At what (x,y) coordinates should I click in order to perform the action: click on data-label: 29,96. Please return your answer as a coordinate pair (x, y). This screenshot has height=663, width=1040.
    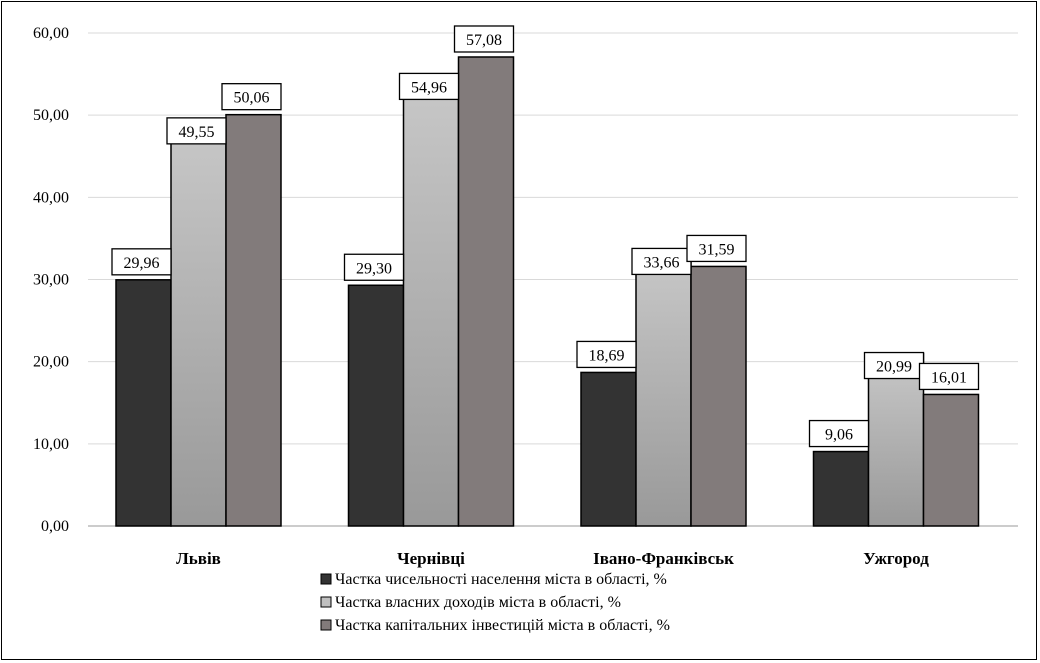
    Looking at the image, I should click on (142, 263).